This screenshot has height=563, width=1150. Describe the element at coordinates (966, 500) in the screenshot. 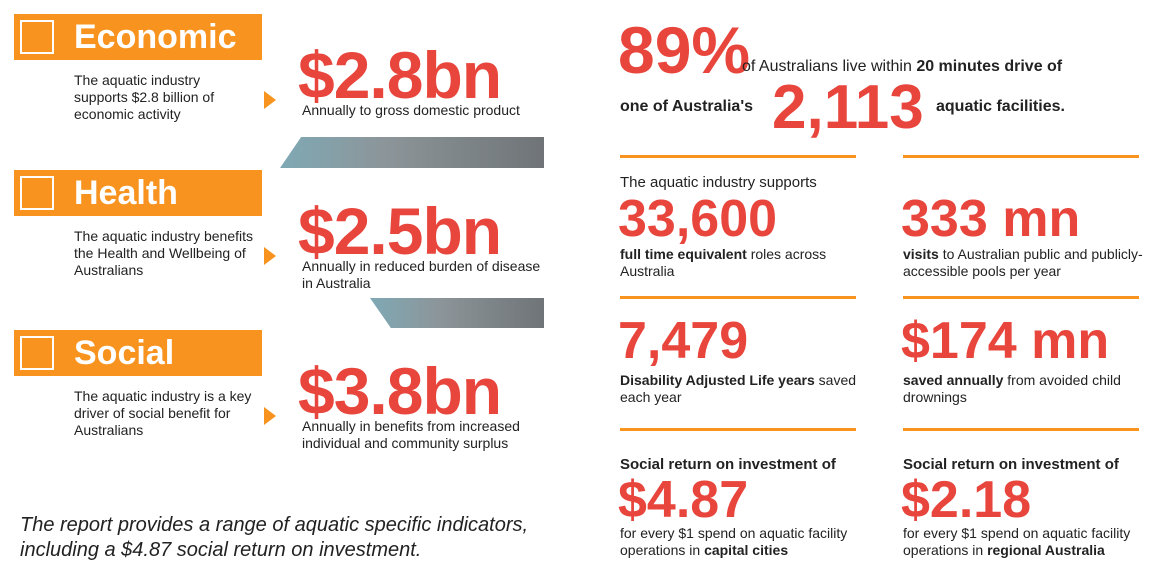

I see `stat-figure: $2.18` at that location.